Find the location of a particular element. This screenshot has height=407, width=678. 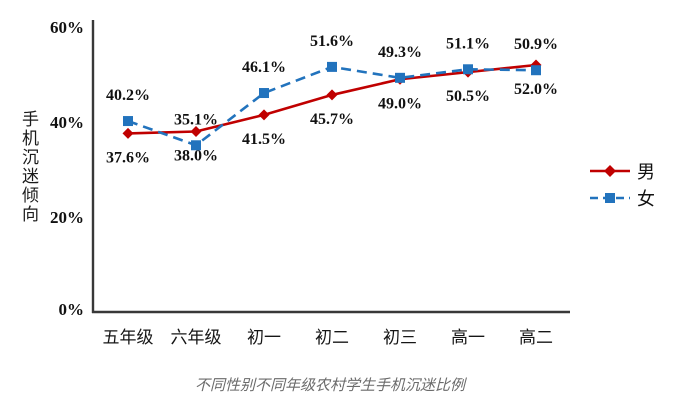

data-label: 45.7% is located at coordinates (332, 119).